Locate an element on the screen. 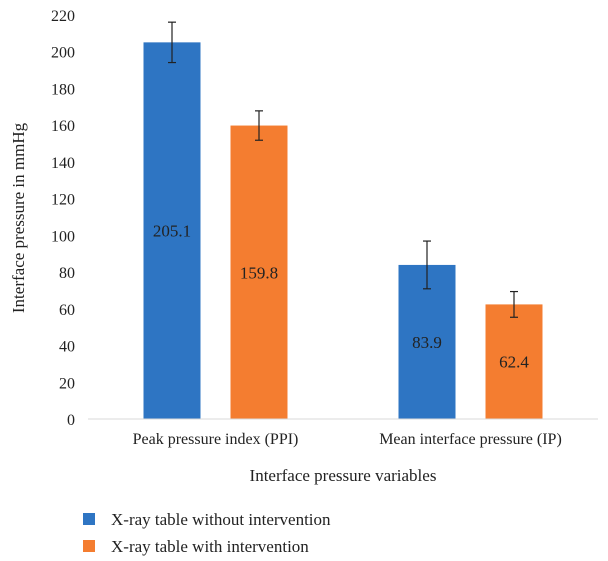  legend-item: X-ray table without intervention is located at coordinates (207, 519).